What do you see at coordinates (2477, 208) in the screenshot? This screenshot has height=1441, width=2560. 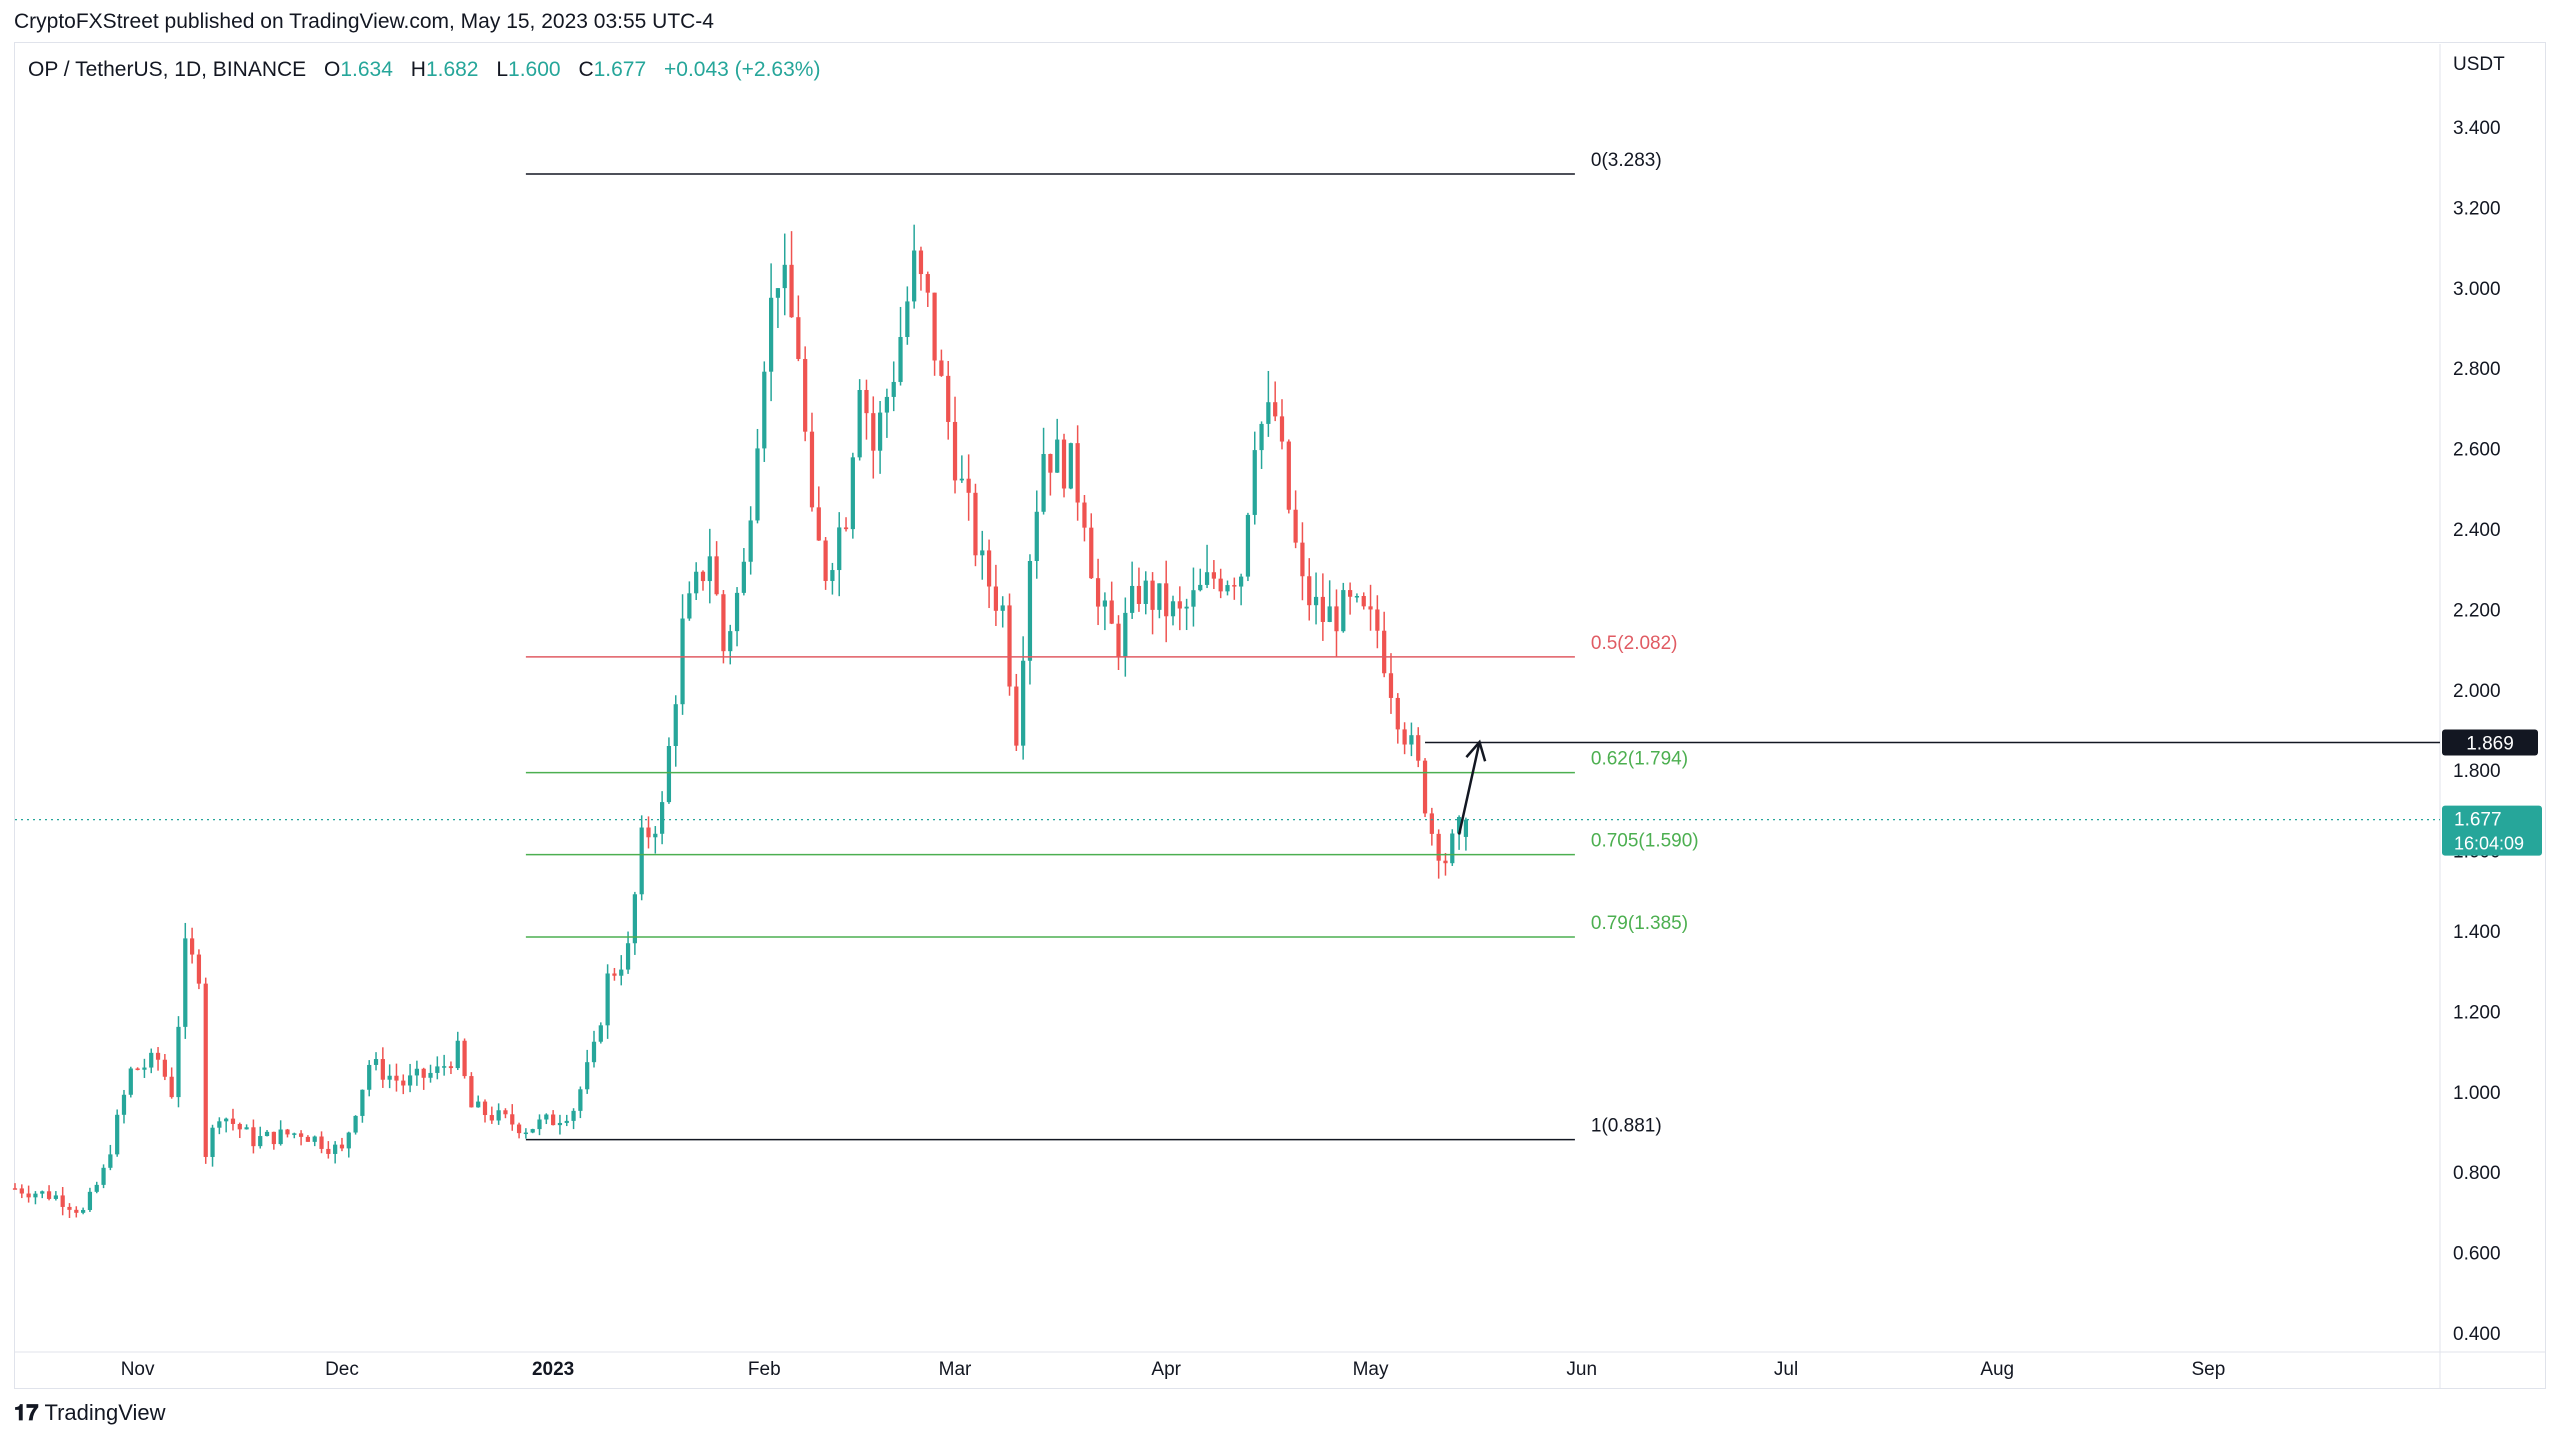 I see `price-tick-label: 3.200` at bounding box center [2477, 208].